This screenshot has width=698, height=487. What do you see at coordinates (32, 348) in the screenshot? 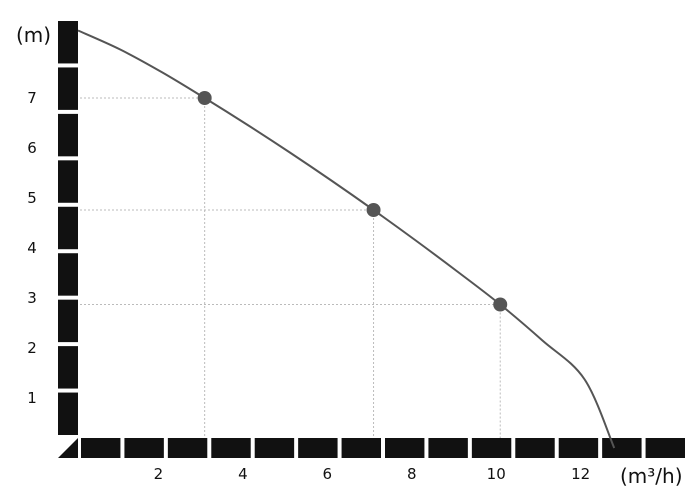
I see `y-tick-label: 2` at bounding box center [32, 348].